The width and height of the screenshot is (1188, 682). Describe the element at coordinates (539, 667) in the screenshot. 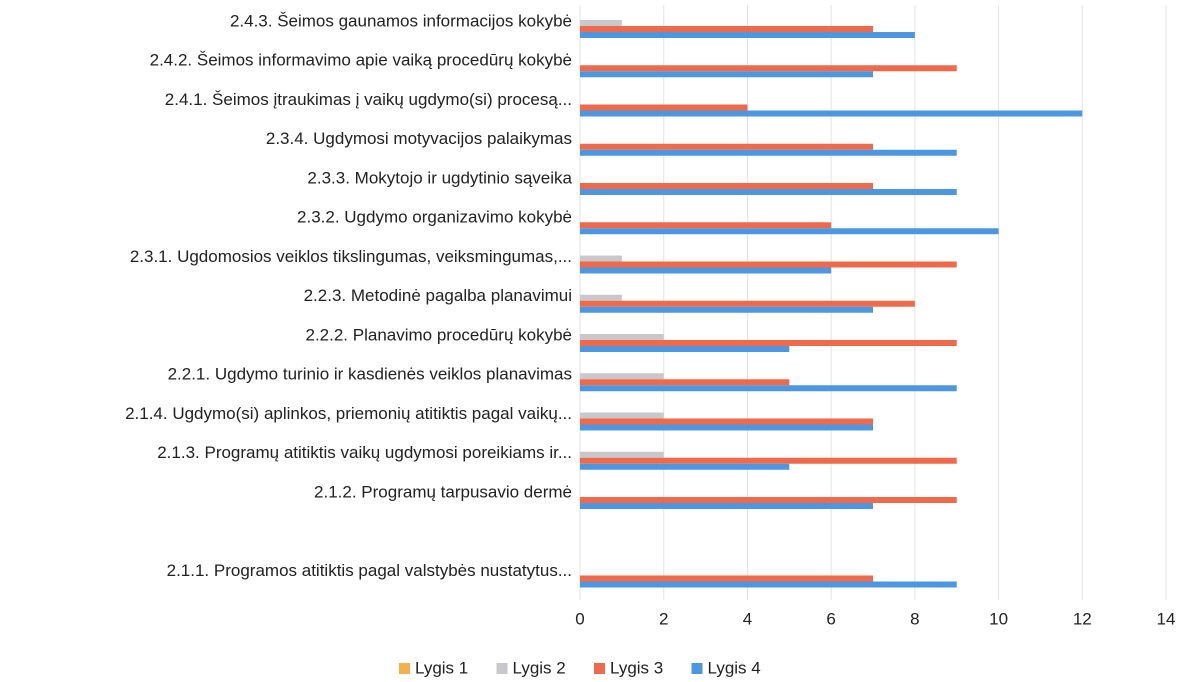

I see `legend-label: Lygis 2` at that location.